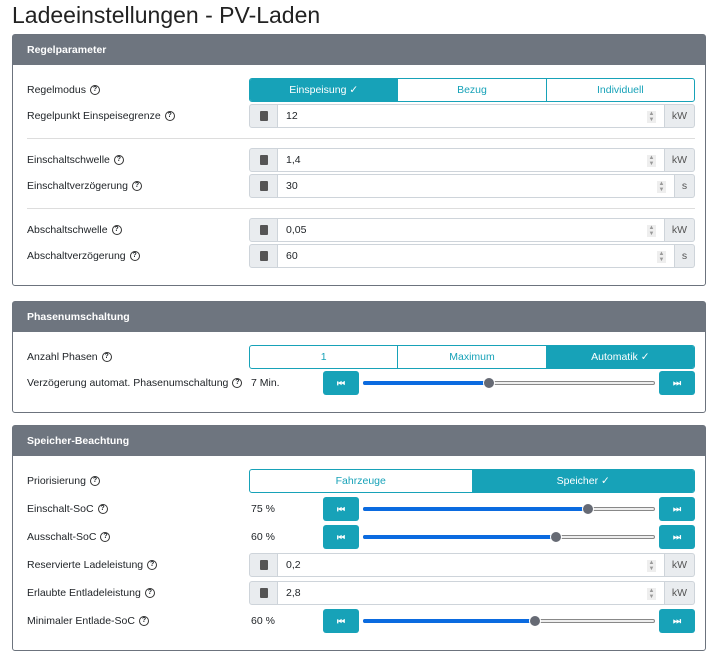 The height and width of the screenshot is (652, 711). Describe the element at coordinates (296, 230) in the screenshot. I see `input-value: 0,05` at that location.